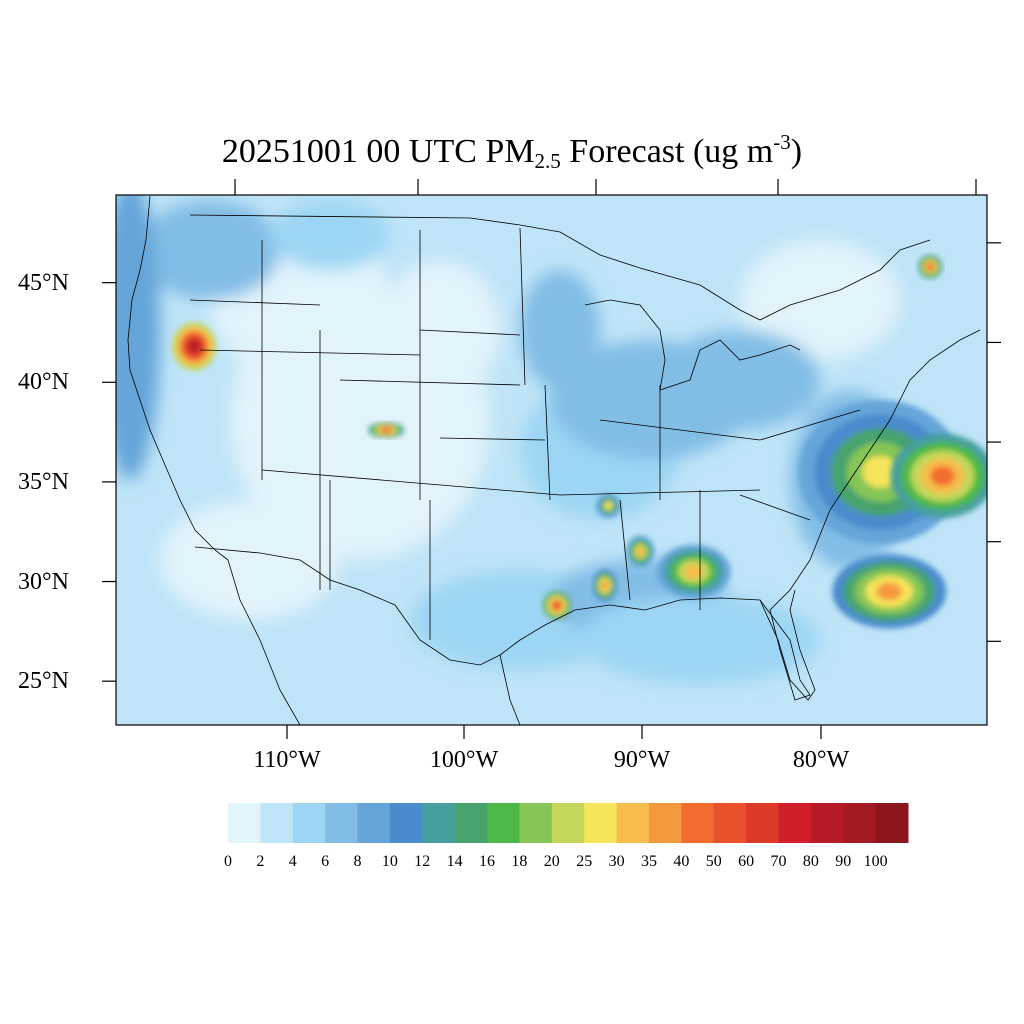  What do you see at coordinates (843, 861) in the screenshot?
I see `colorbar-label: 90` at bounding box center [843, 861].